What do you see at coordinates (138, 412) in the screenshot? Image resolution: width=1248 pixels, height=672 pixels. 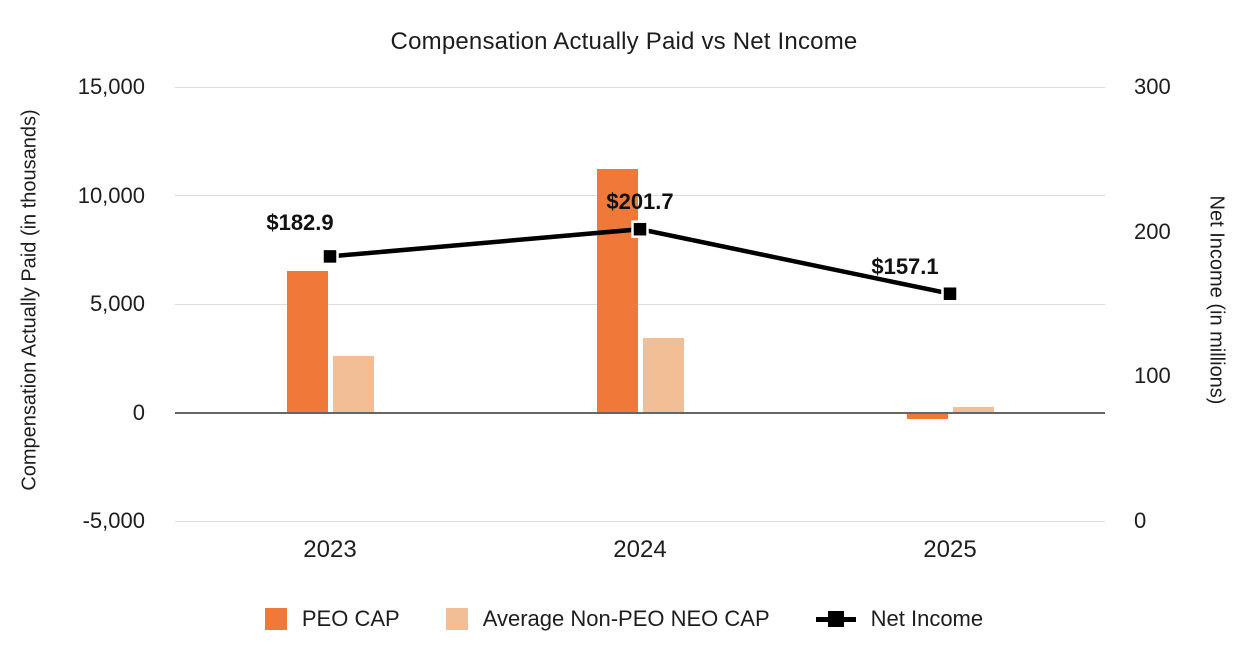 I see `left-axis-tick-label: 0` at bounding box center [138, 412].